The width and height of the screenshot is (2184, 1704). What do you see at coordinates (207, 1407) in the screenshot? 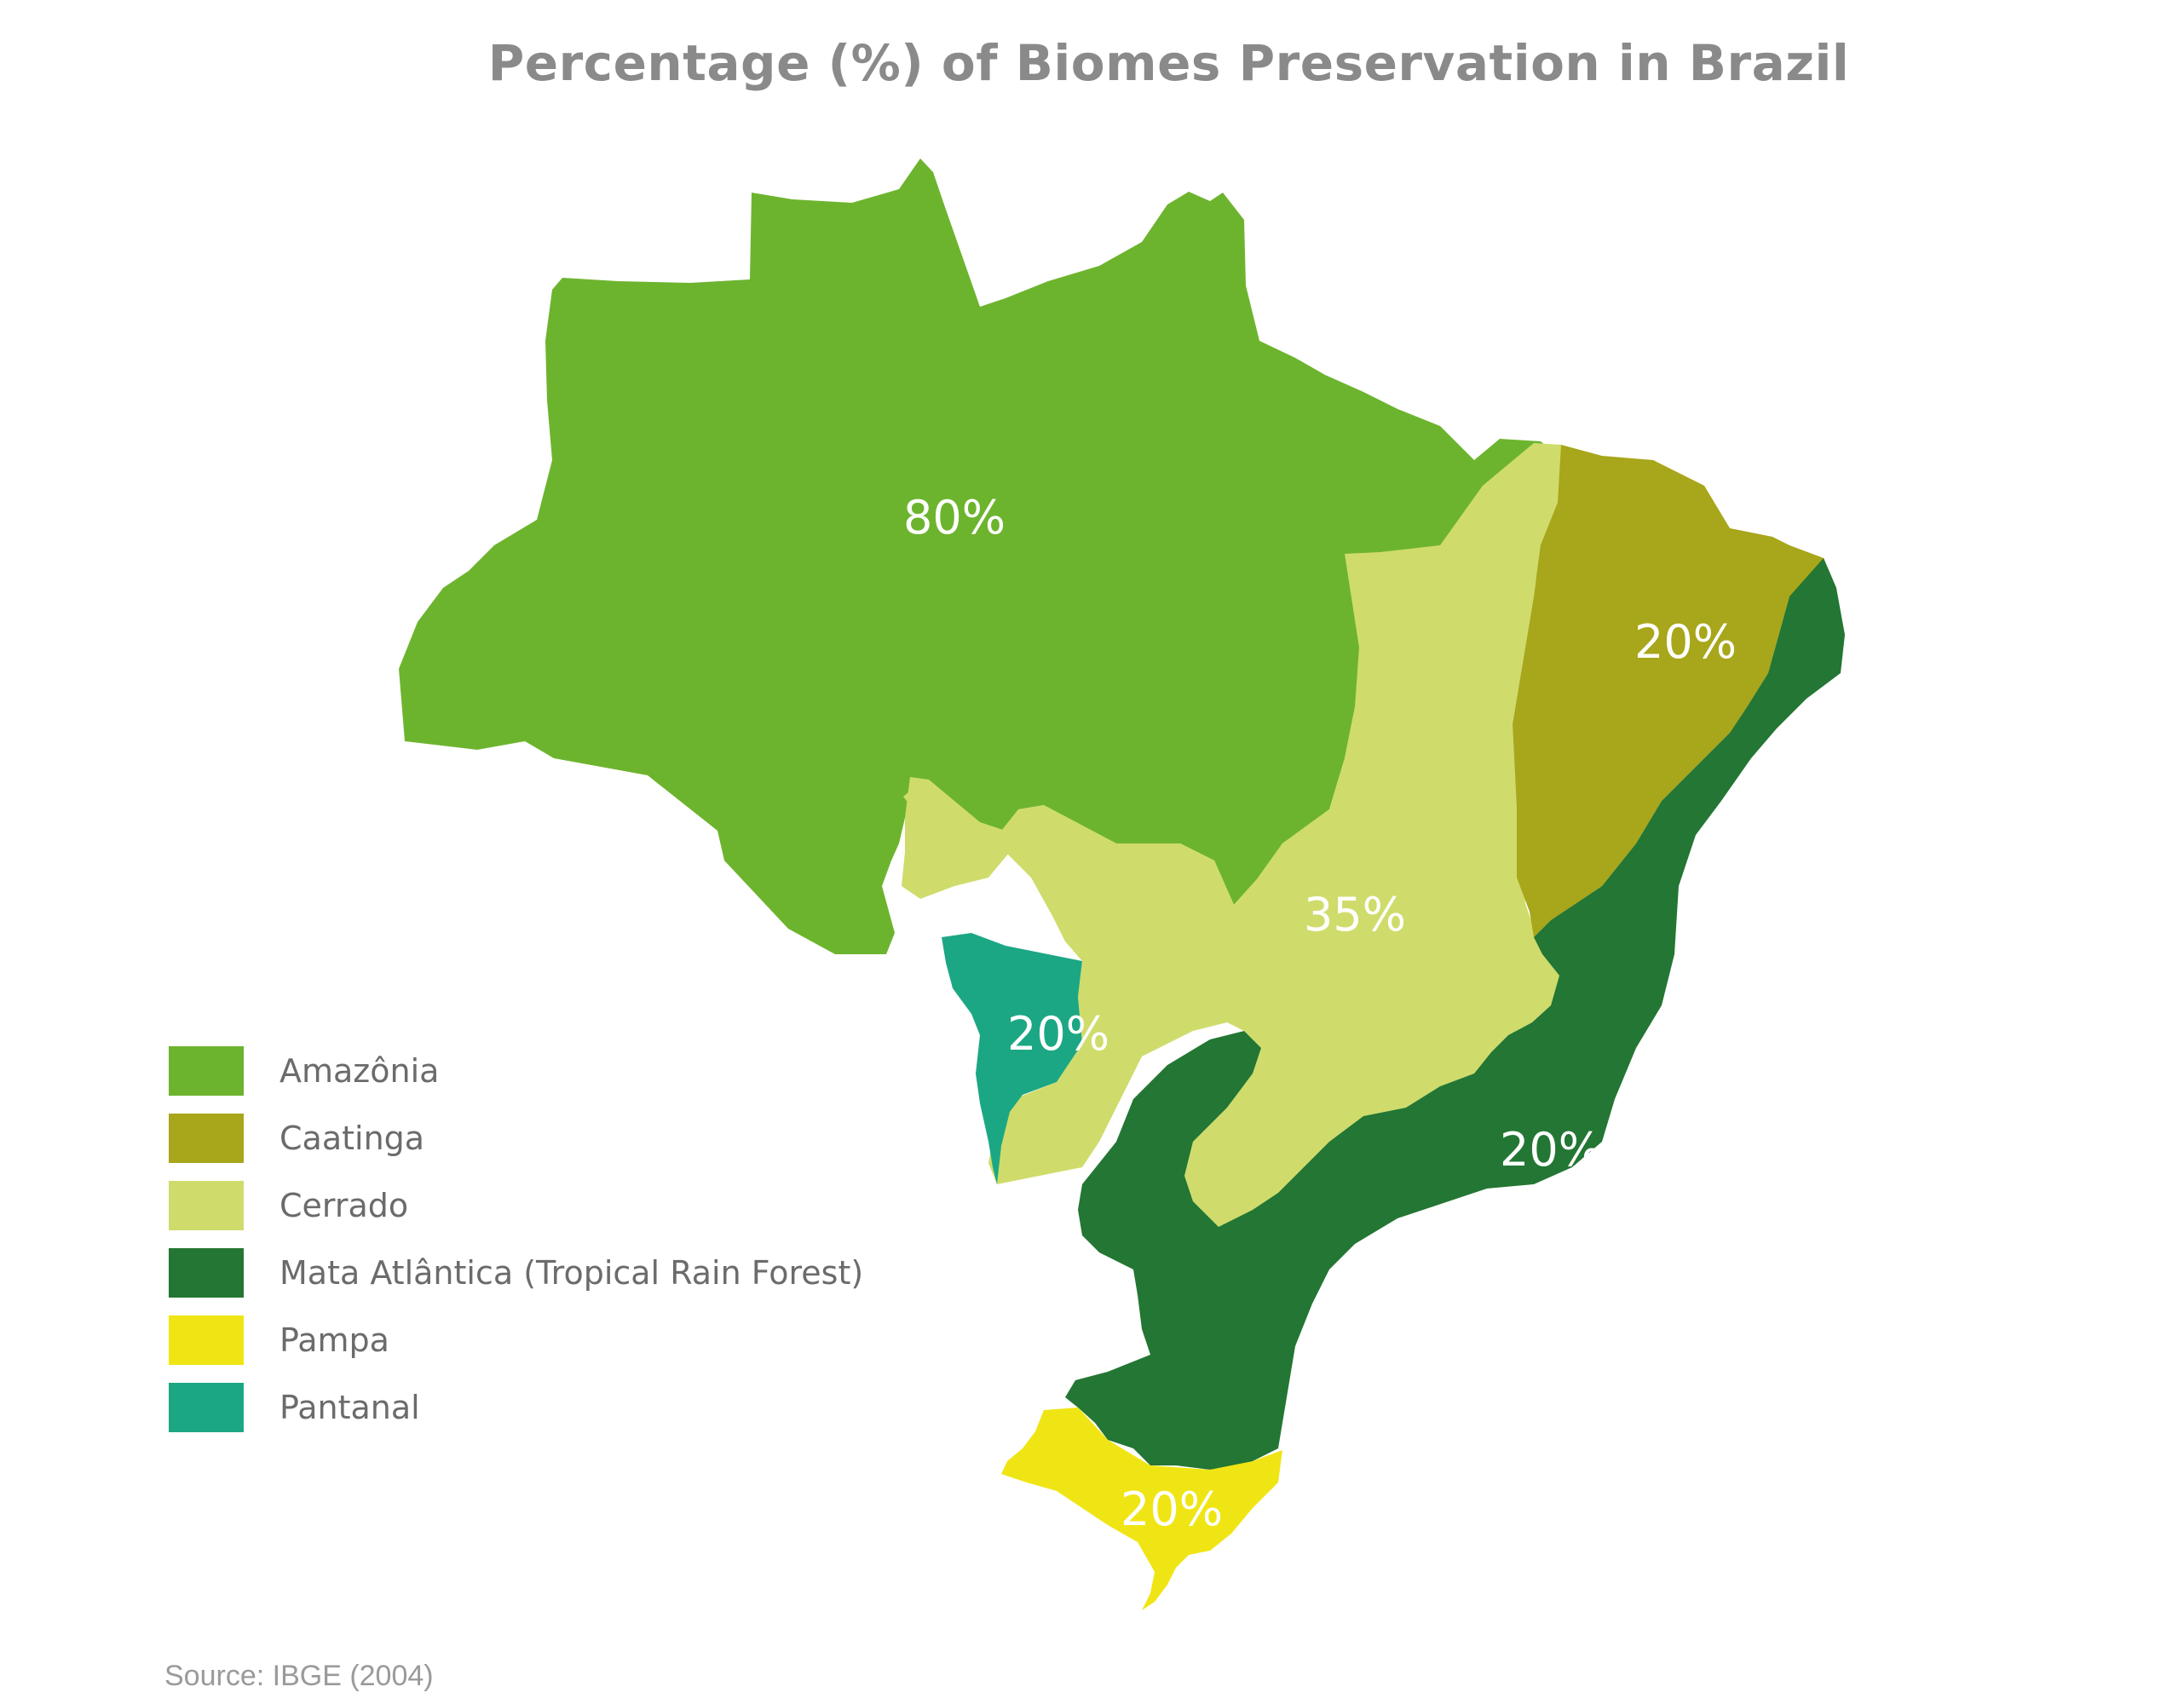
I see `legend-swatch-pantanal` at bounding box center [207, 1407].